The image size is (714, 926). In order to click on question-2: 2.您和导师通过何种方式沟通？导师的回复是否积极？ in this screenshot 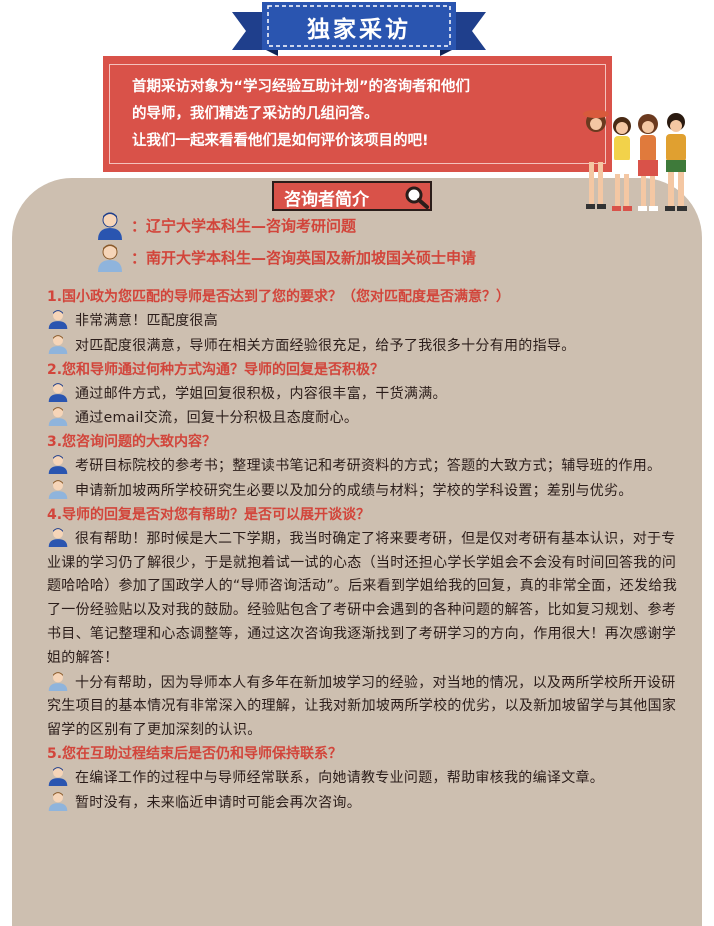, I will do `click(216, 369)`.